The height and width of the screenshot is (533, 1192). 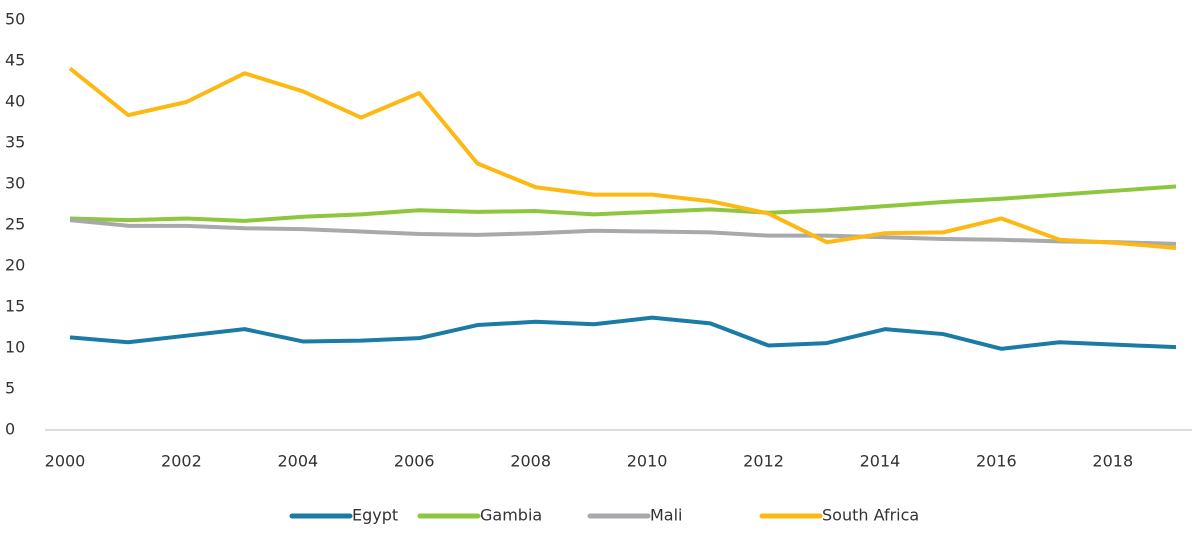 I want to click on x-tick-label: 2008, so click(x=530, y=461).